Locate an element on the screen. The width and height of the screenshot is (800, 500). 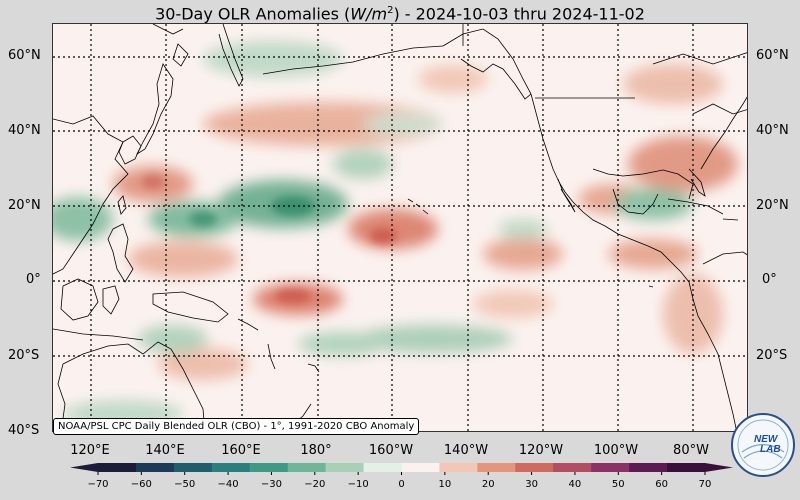
lon-label: 160°E is located at coordinates (241, 450).